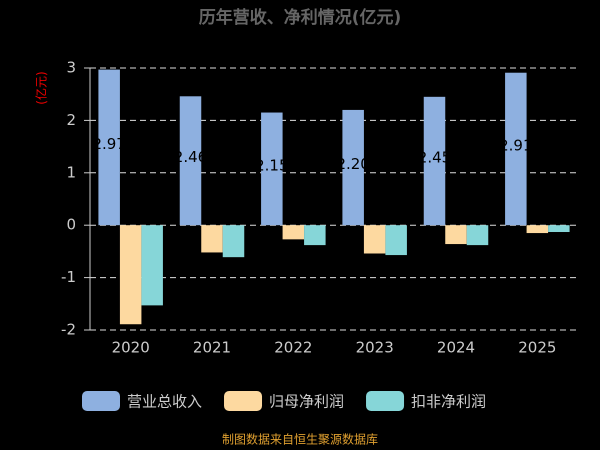  What do you see at coordinates (456, 348) in the screenshot?
I see `x-tick-label: 2024` at bounding box center [456, 348].